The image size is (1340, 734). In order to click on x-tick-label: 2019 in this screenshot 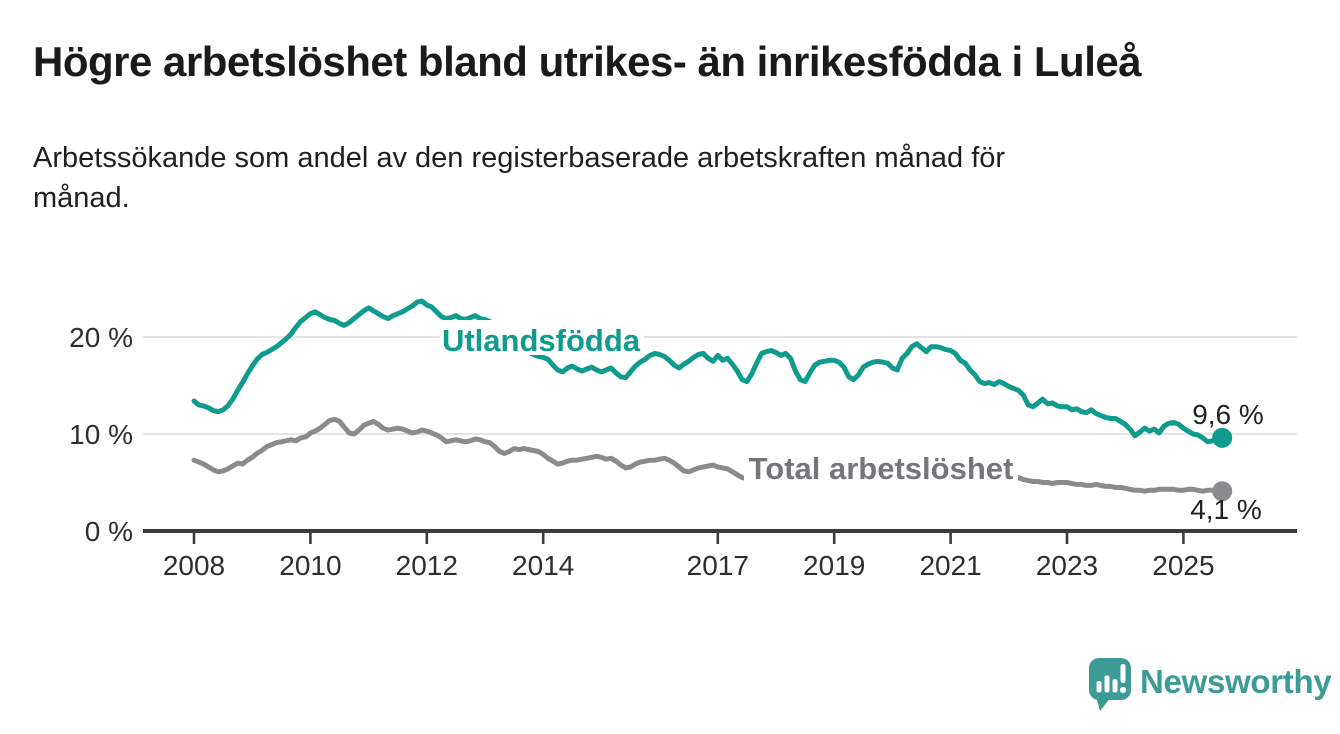, I will do `click(834, 565)`.